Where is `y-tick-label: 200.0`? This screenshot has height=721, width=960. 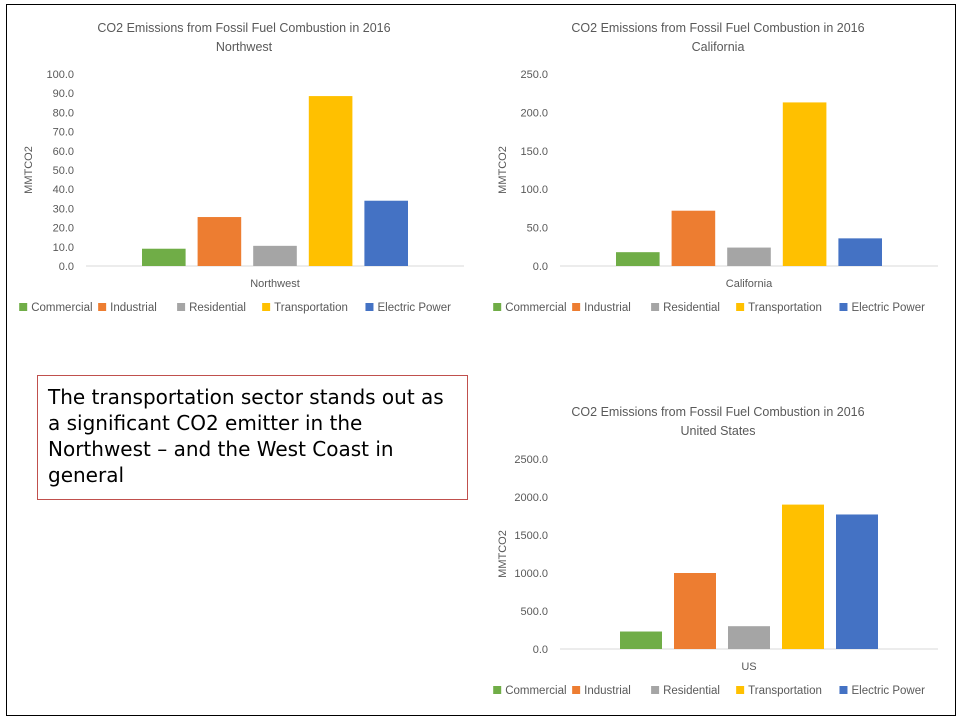
y-tick-label: 200.0 is located at coordinates (534, 113).